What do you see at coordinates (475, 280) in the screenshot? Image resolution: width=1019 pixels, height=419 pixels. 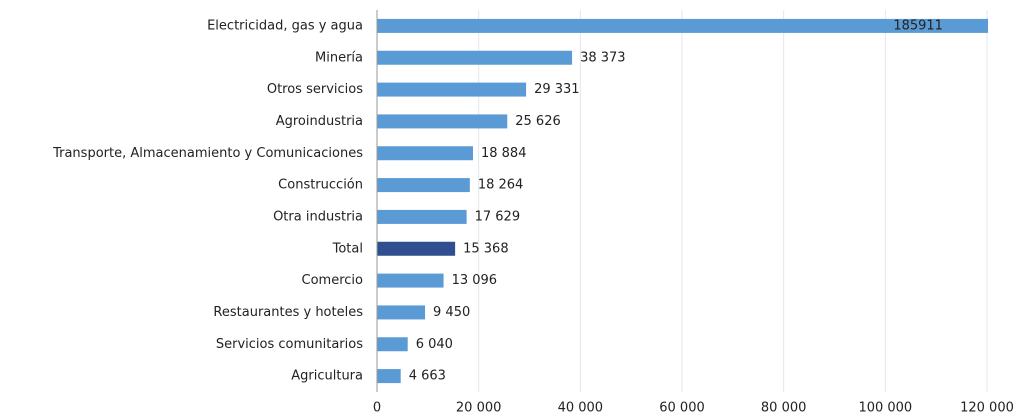 I see `value-label: 13 096` at bounding box center [475, 280].